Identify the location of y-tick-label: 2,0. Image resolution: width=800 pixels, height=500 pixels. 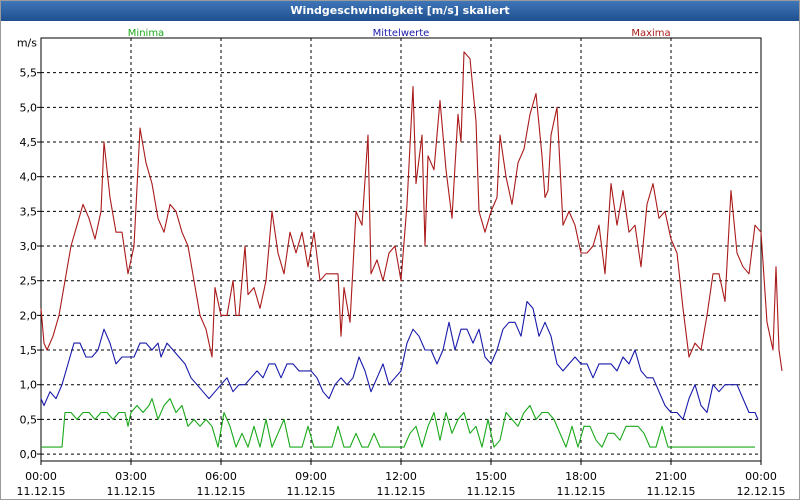
(29, 315).